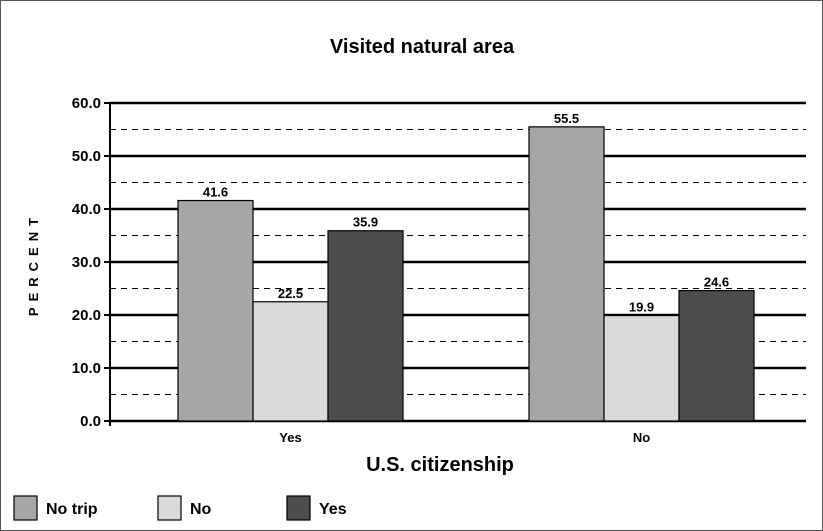  Describe the element at coordinates (641, 437) in the screenshot. I see `x-tick-label: No` at that location.